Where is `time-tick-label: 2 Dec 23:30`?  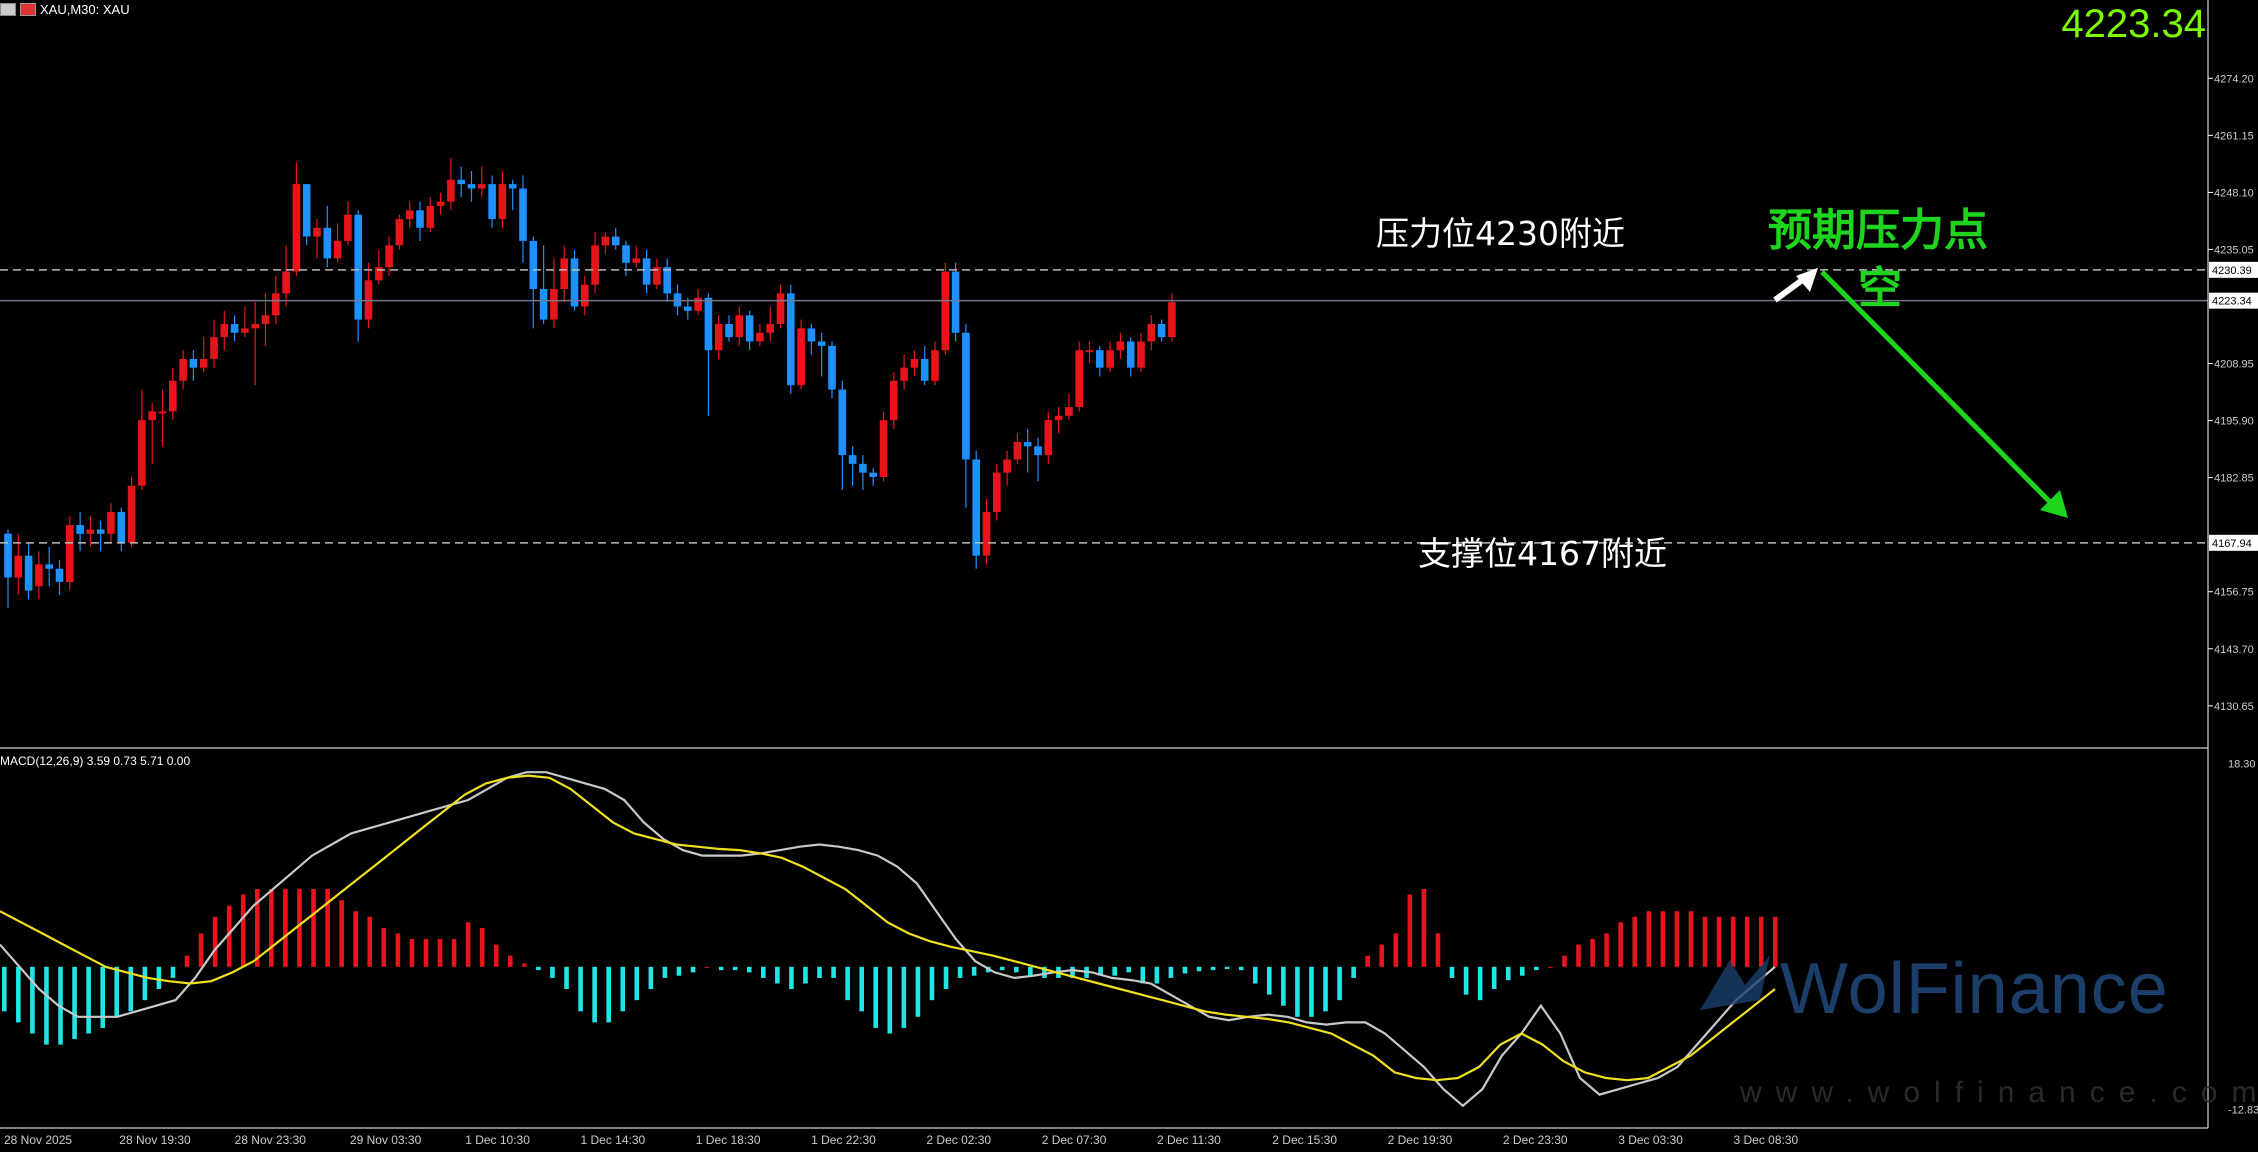 time-tick-label: 2 Dec 23:30 is located at coordinates (1535, 1140).